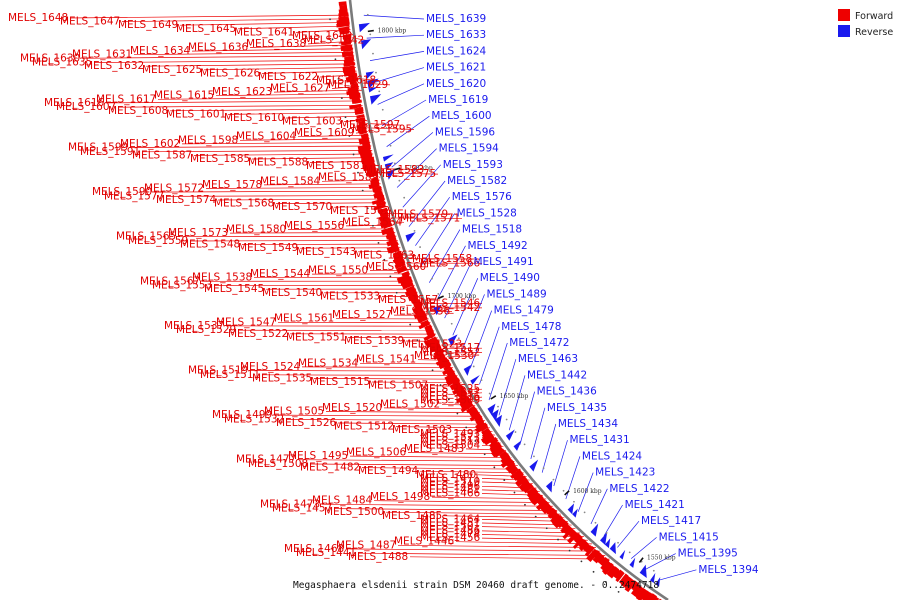  I want to click on scale-tick-label: 1700 kbp, so click(462, 296).